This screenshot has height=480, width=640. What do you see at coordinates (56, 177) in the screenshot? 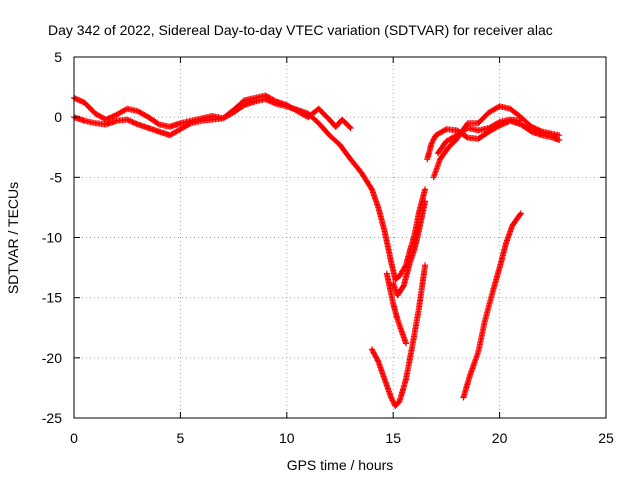
I see `y-tick-label: -5` at bounding box center [56, 177].